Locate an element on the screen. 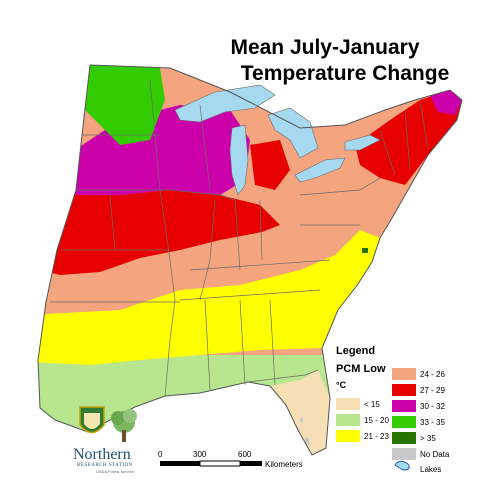 This screenshot has width=500, height=500. lake-michigan is located at coordinates (239, 160).